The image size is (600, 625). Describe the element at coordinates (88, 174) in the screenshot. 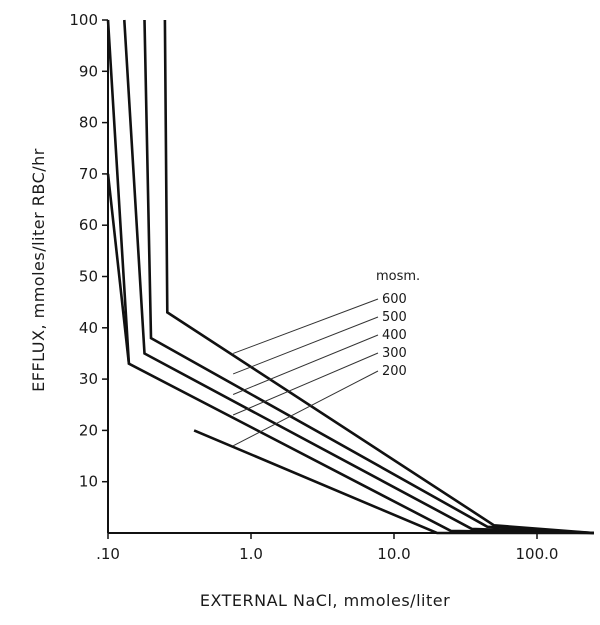

I see `y-tick-label: 70` at that location.